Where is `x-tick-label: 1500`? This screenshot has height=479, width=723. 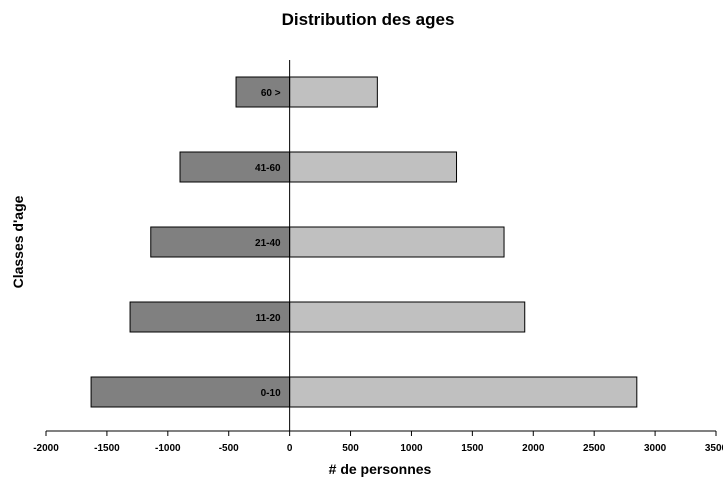 x-tick-label: 1500 is located at coordinates (472, 448).